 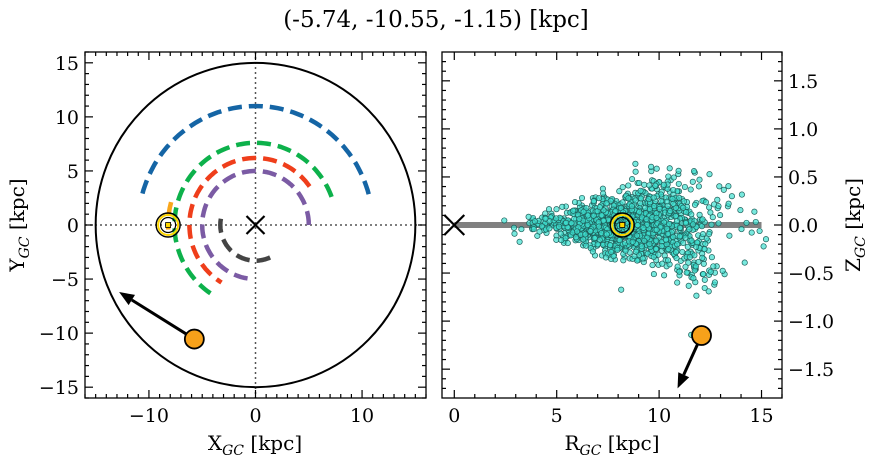 What do you see at coordinates (362, 416) in the screenshot?
I see `left-xtick-label: 10` at bounding box center [362, 416].